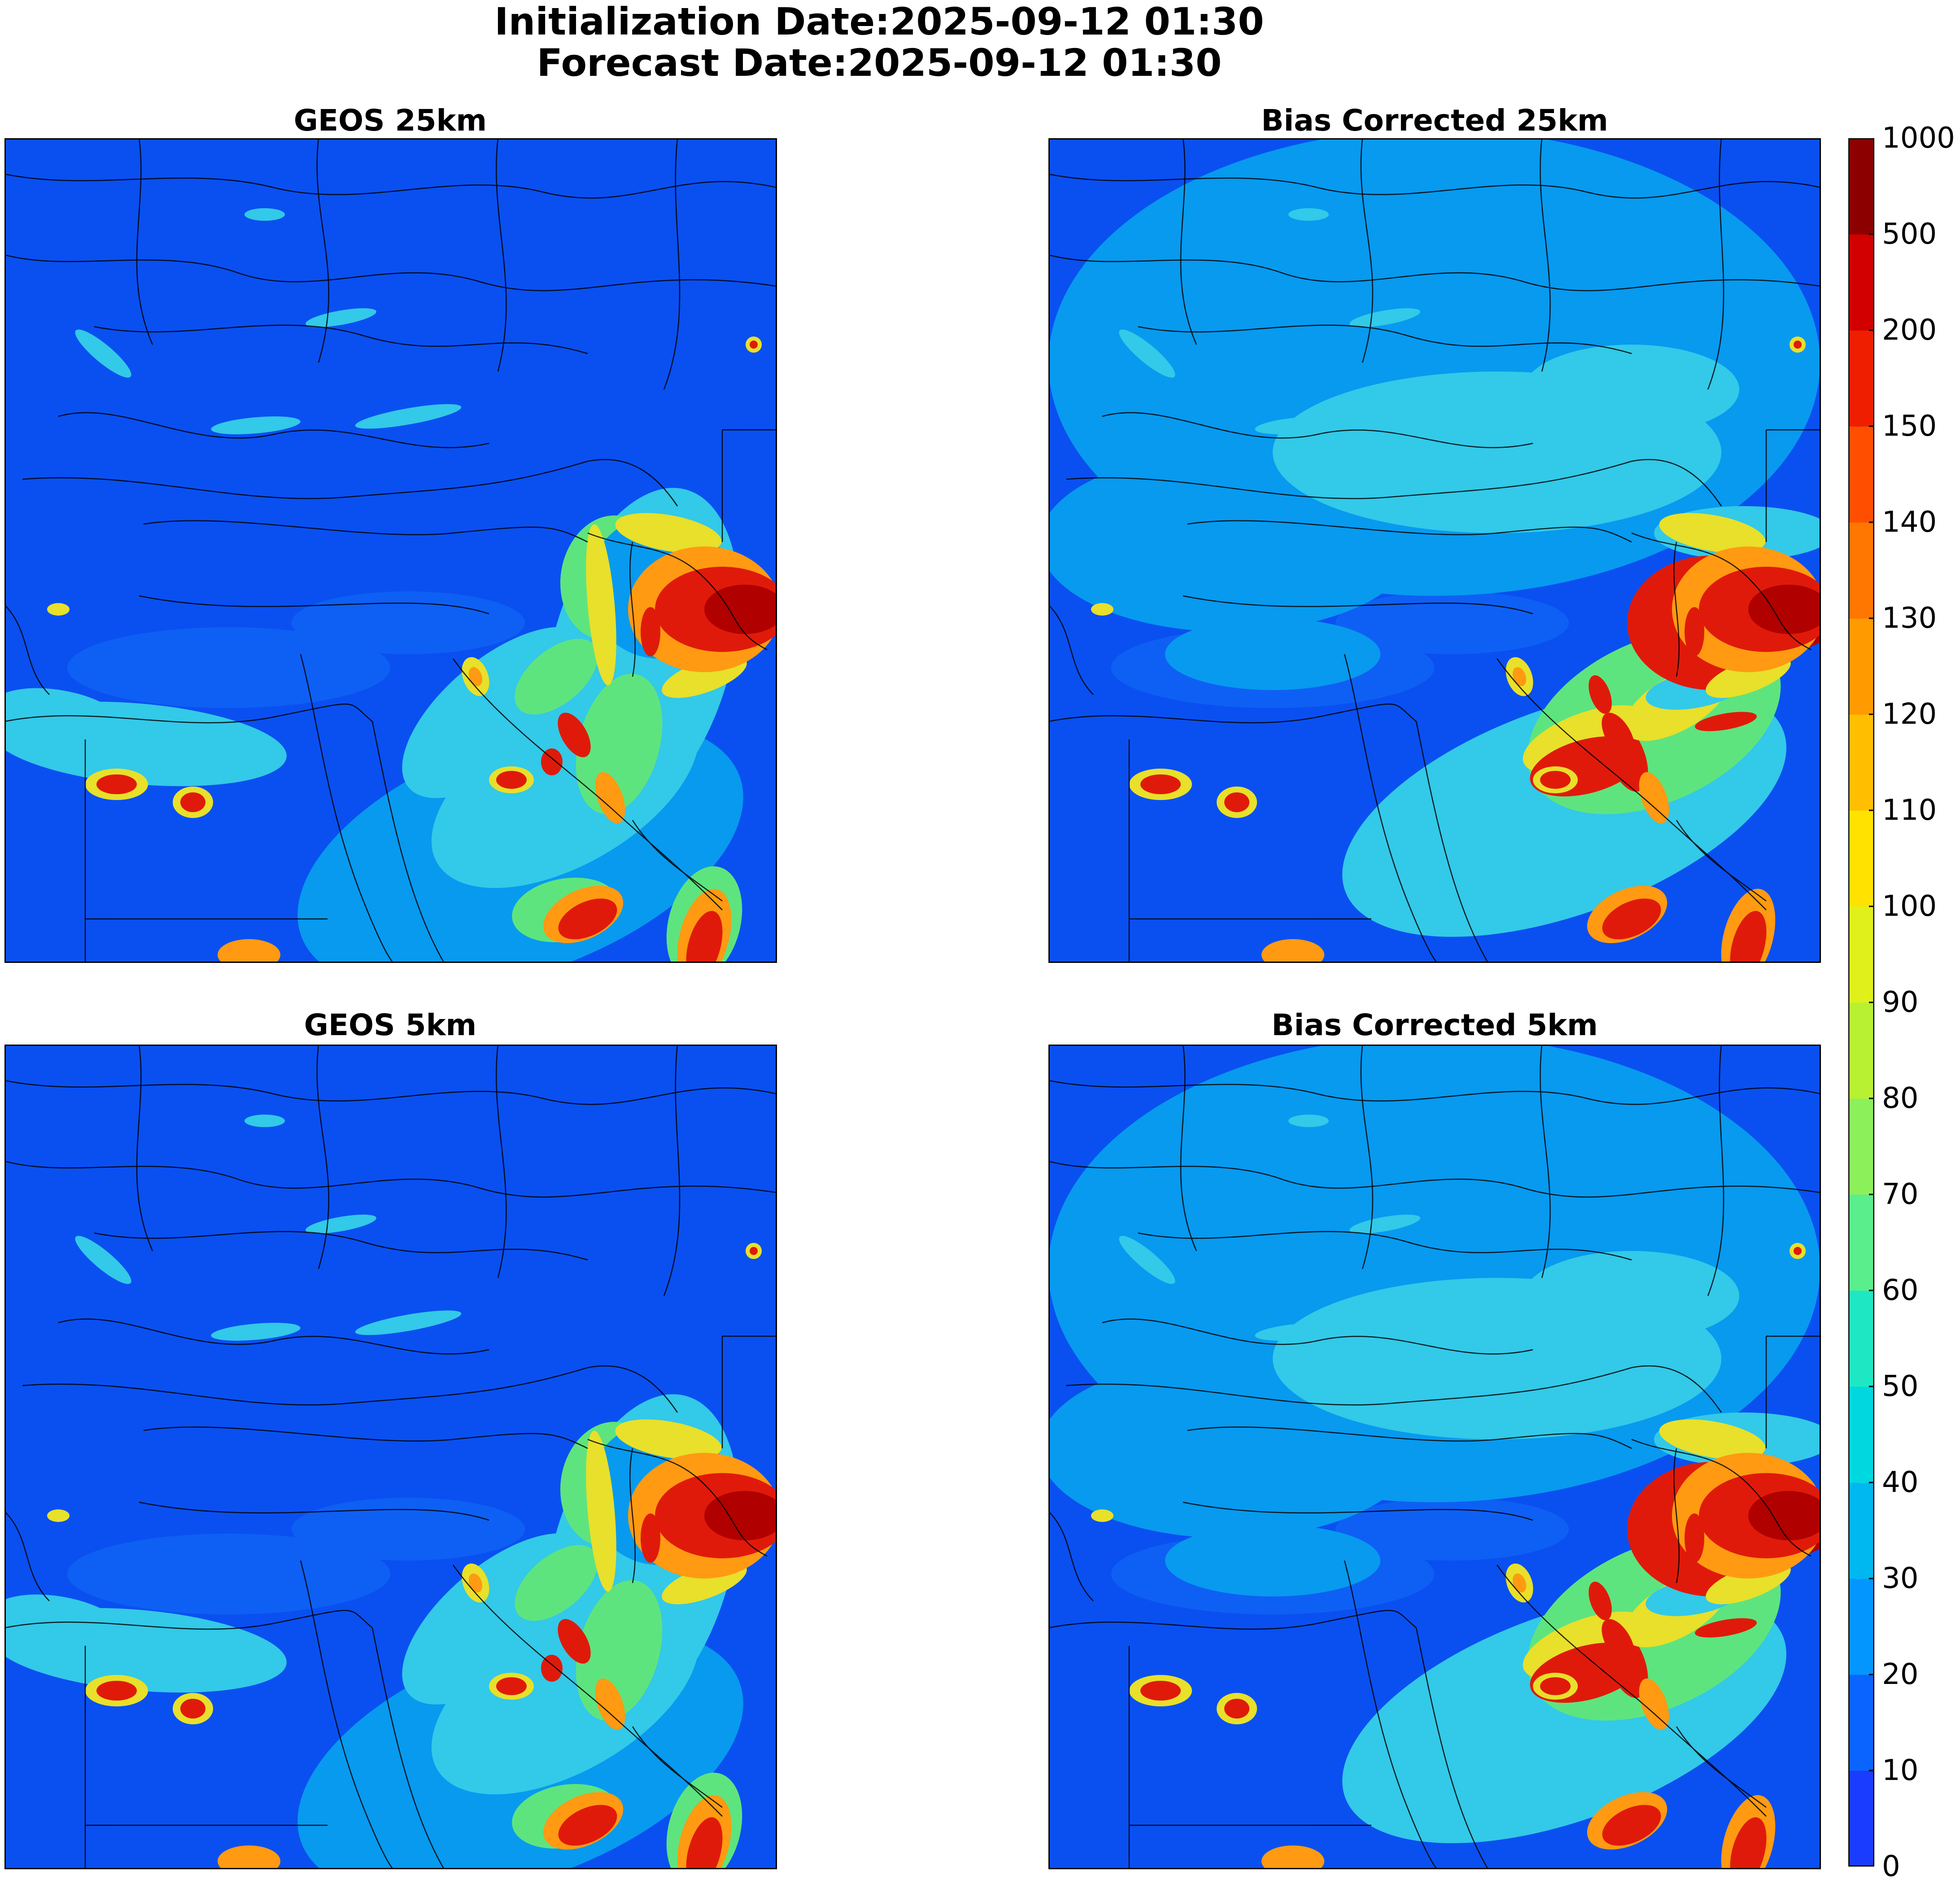  Describe the element at coordinates (1891, 1867) in the screenshot. I see `colorbar-tick-label: 0` at that location.